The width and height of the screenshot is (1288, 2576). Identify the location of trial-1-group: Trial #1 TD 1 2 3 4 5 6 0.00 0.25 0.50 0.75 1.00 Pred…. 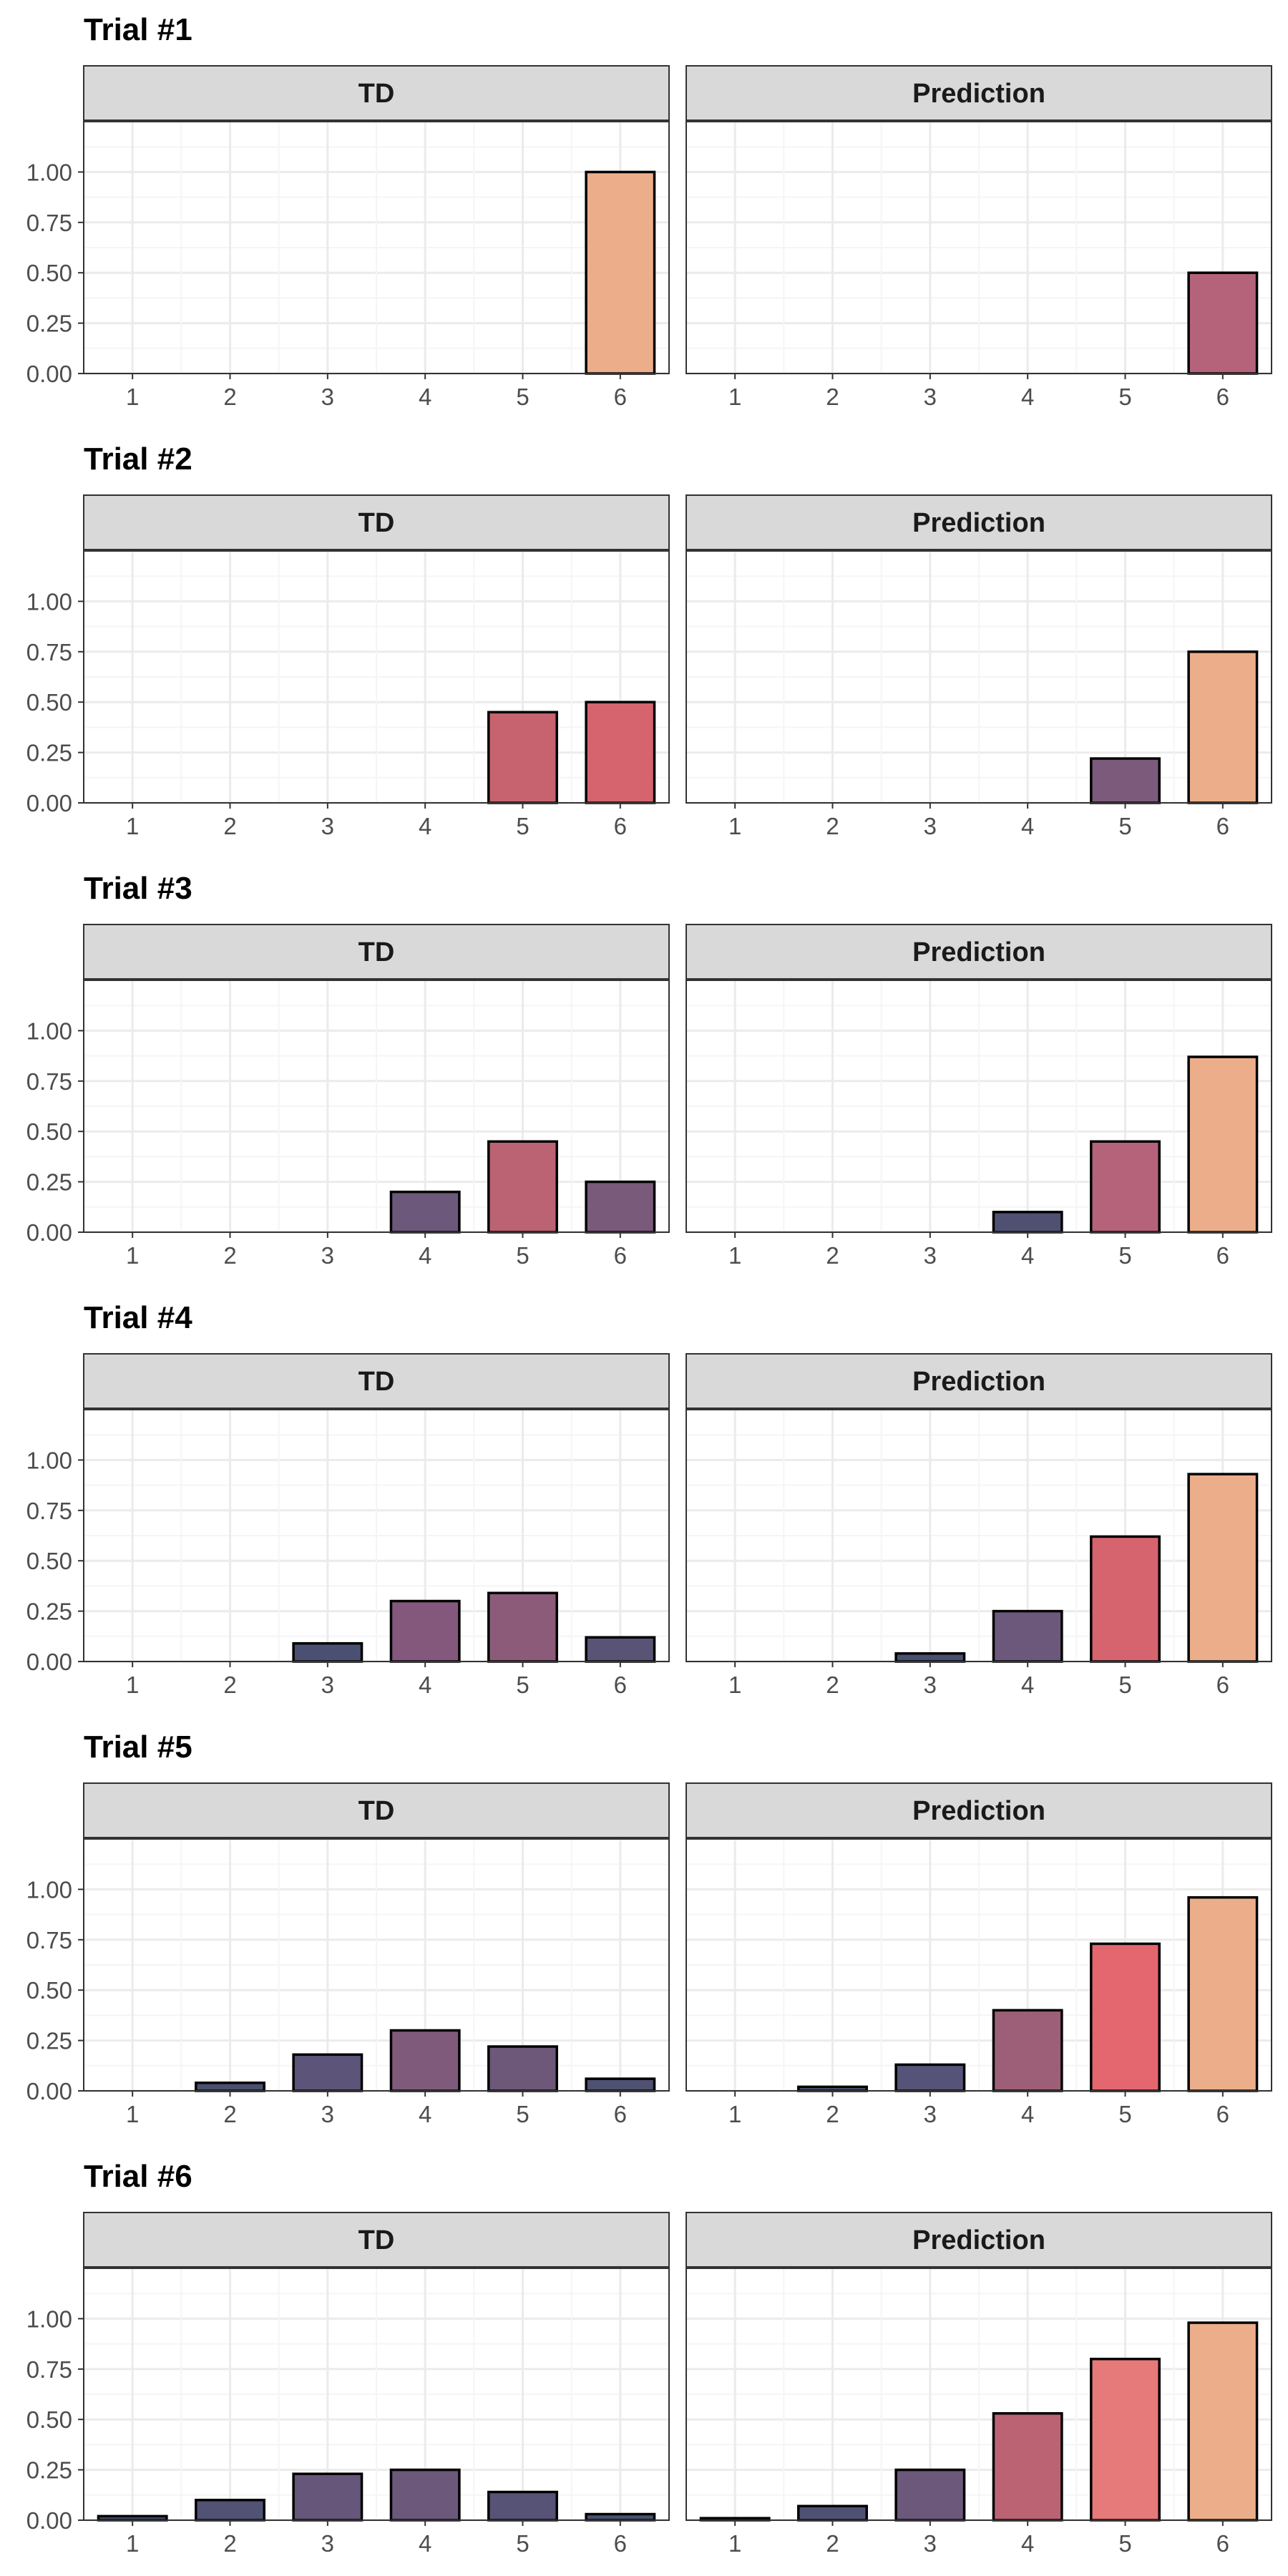
(649, 211).